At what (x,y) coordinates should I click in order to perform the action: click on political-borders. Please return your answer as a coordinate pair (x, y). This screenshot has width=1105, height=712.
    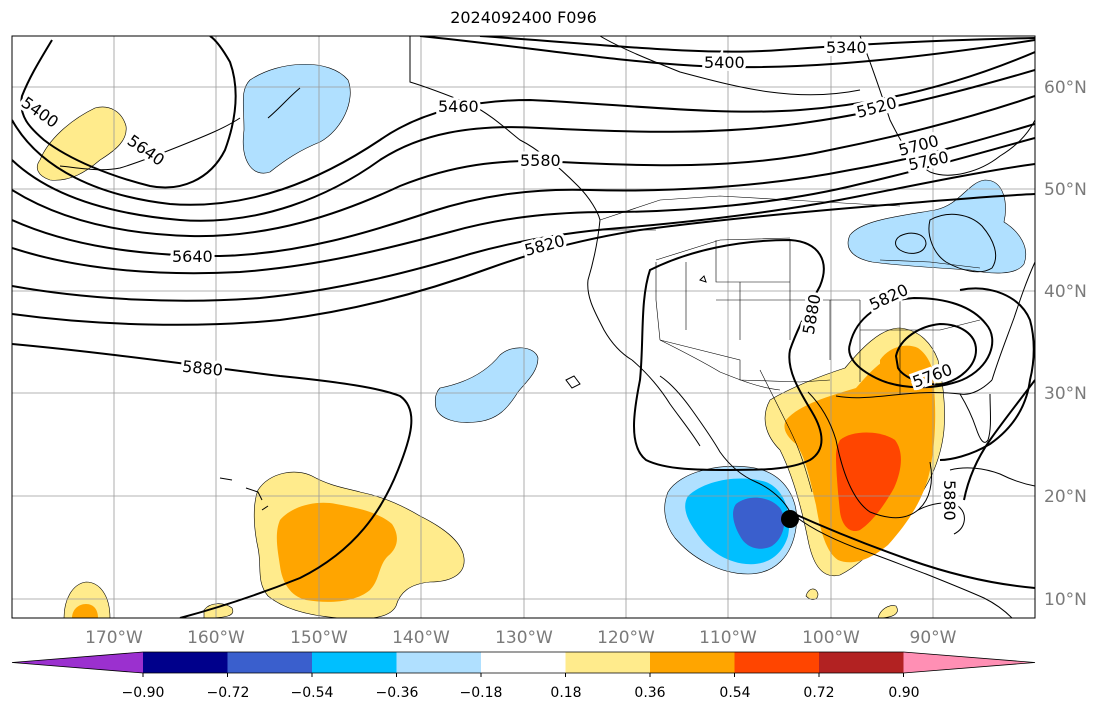
    Looking at the image, I should click on (790, 344).